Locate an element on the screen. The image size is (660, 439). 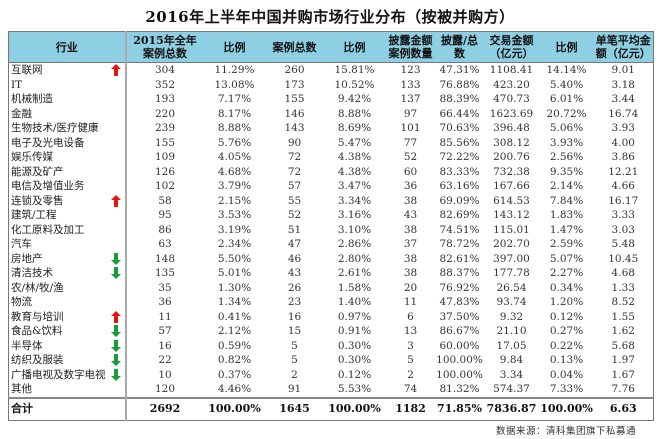
cell-avg: 4.68 is located at coordinates (623, 273).